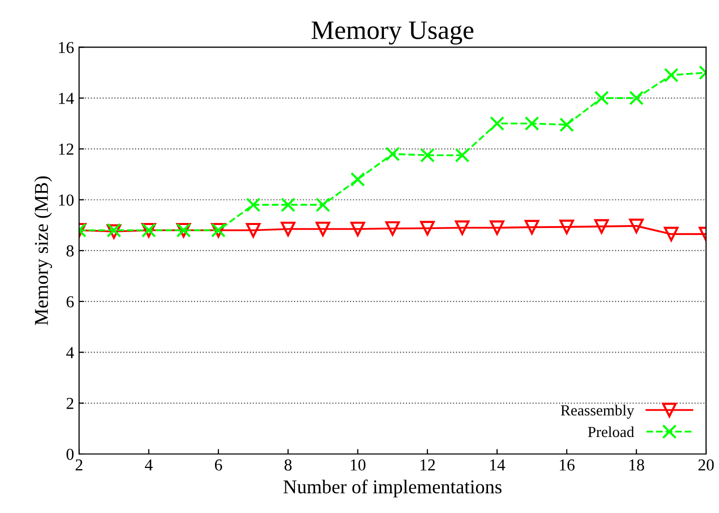  What do you see at coordinates (70, 251) in the screenshot?
I see `y-tick-label: 8` at bounding box center [70, 251].